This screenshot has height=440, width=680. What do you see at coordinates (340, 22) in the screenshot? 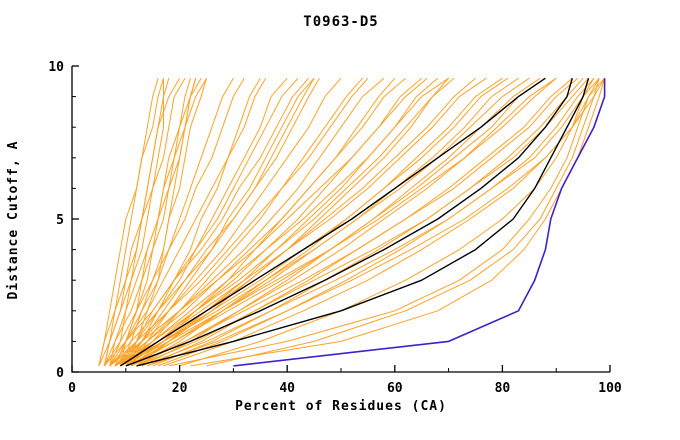
I see `chart-title: T0963-D5` at bounding box center [340, 22].